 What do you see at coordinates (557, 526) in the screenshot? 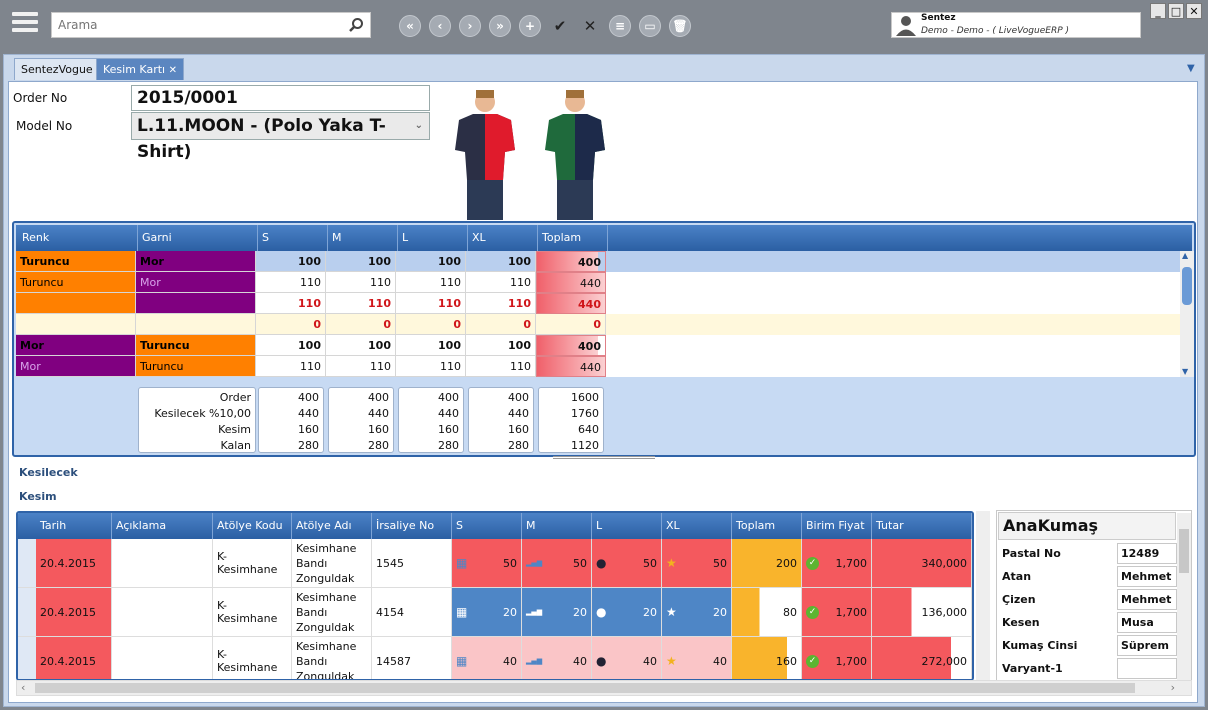
I see `kesim-column-header-6: M` at bounding box center [557, 526].